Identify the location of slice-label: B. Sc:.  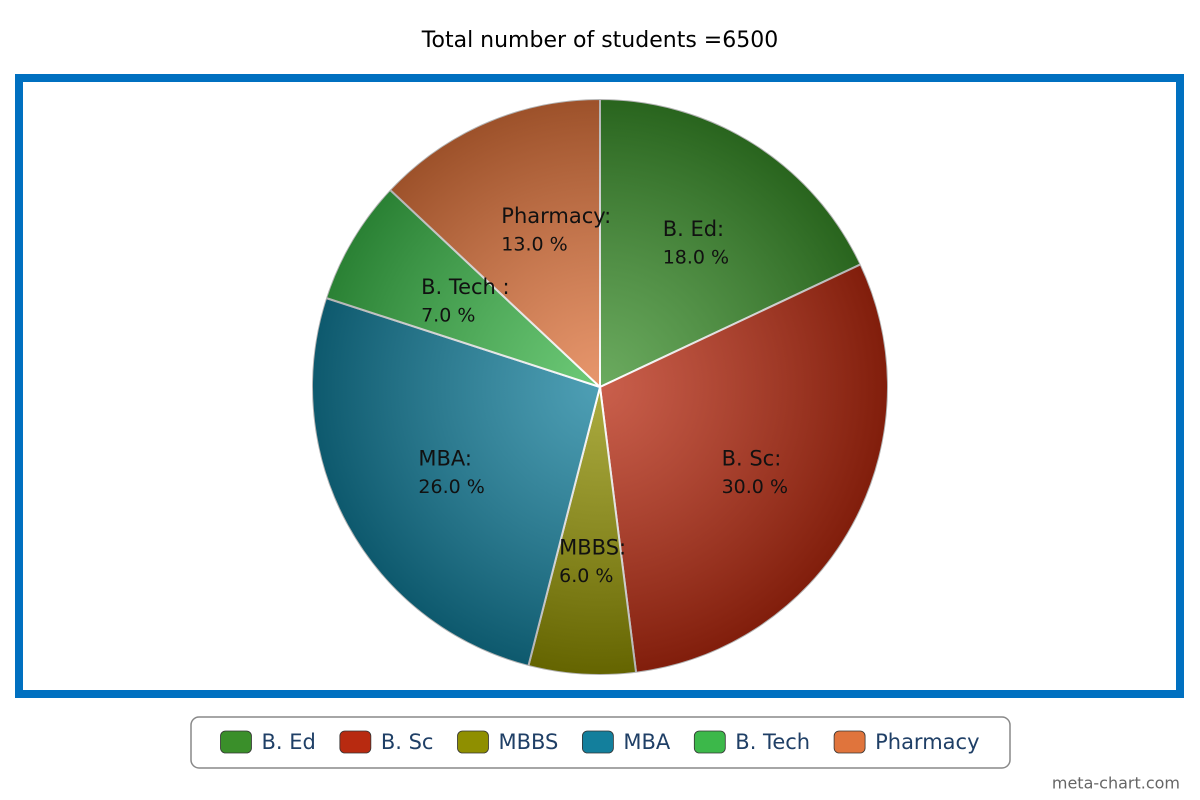
(752, 458).